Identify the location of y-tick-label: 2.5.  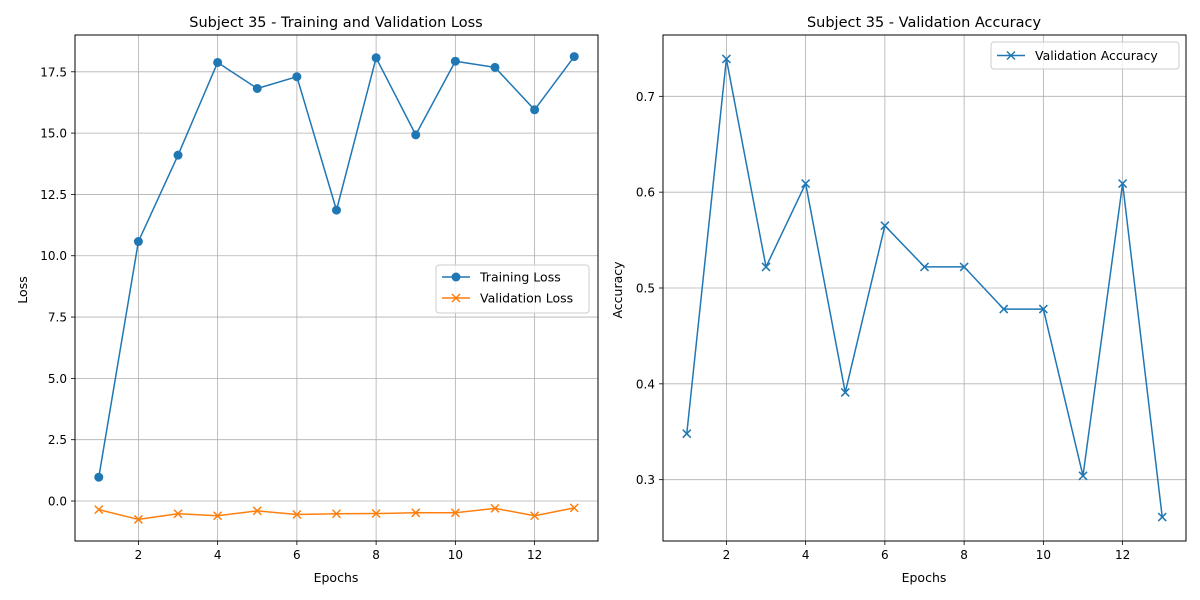
(57, 440).